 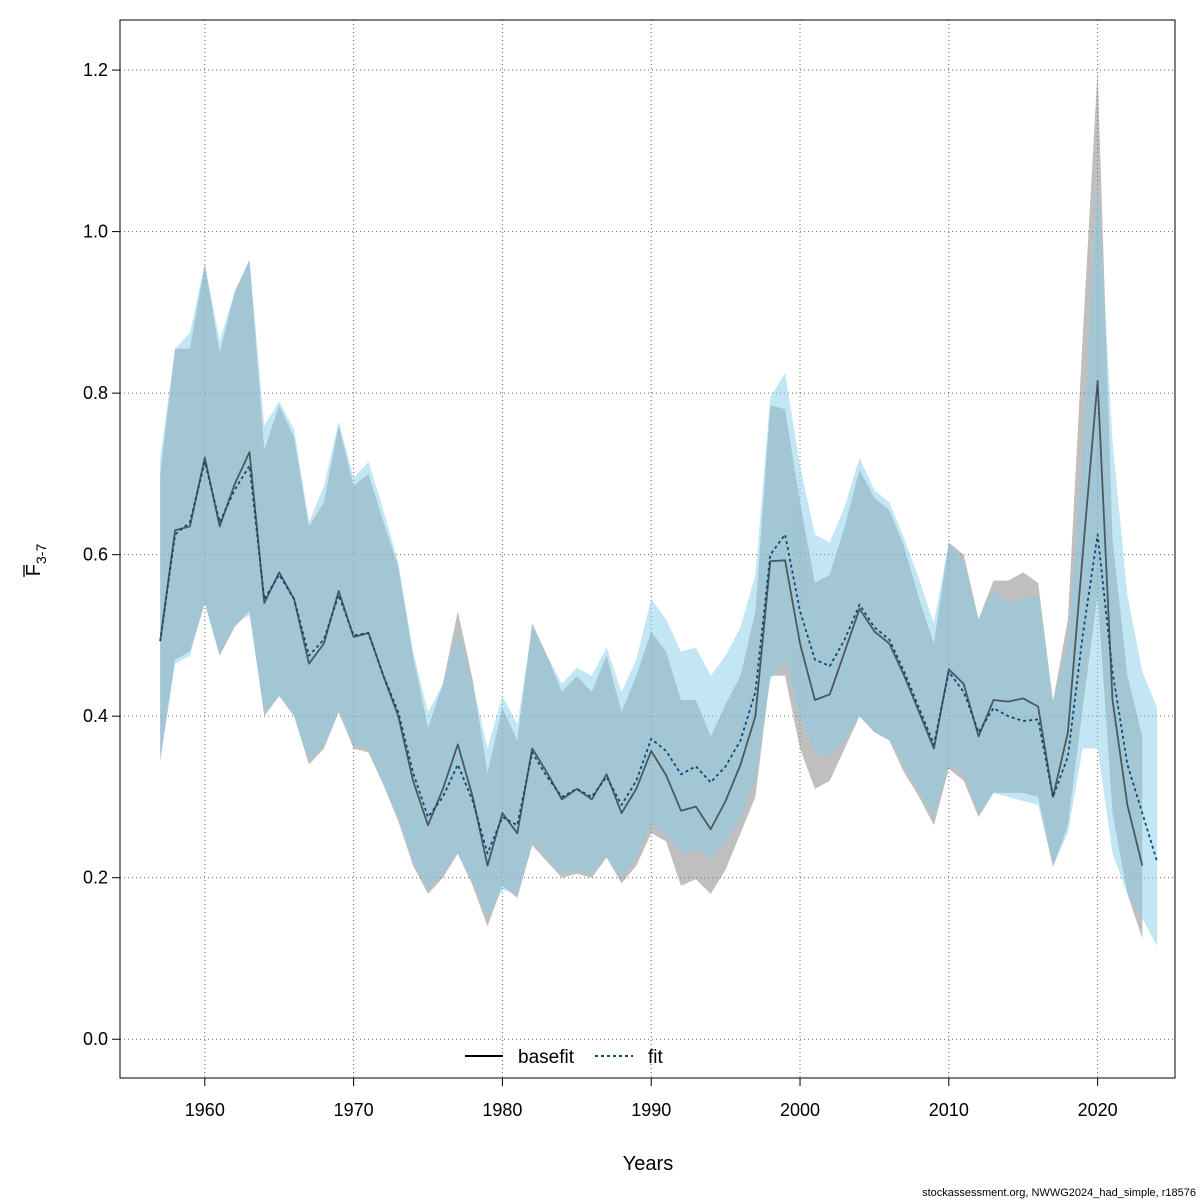 What do you see at coordinates (95, 232) in the screenshot?
I see `y-tick-label-1.0: 1.0` at bounding box center [95, 232].